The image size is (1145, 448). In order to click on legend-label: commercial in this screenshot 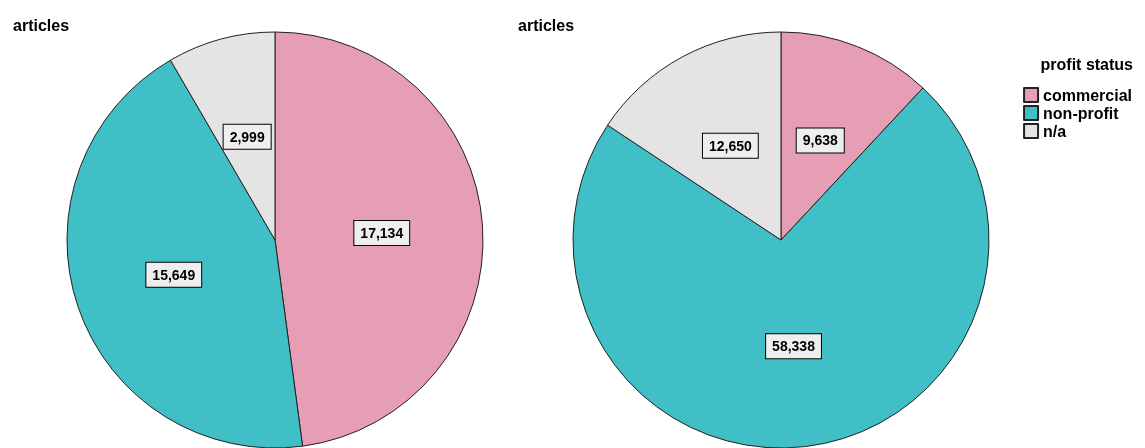, I will do `click(1087, 95)`.